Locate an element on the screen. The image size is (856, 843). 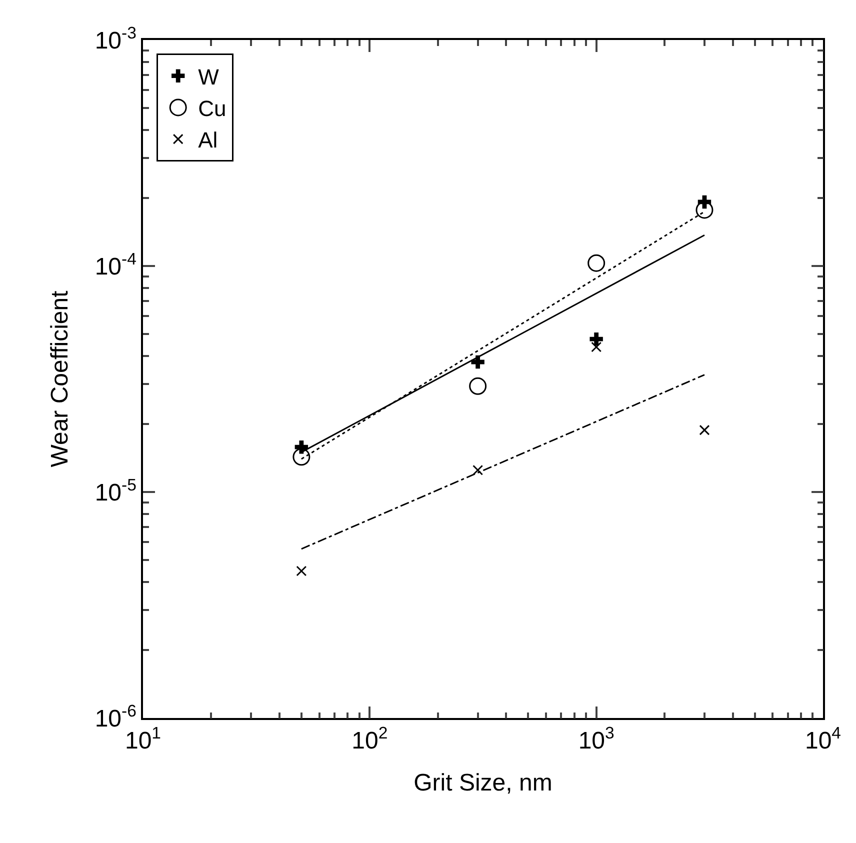
x-tick-label: 10$^{3}$ is located at coordinates (596, 739).